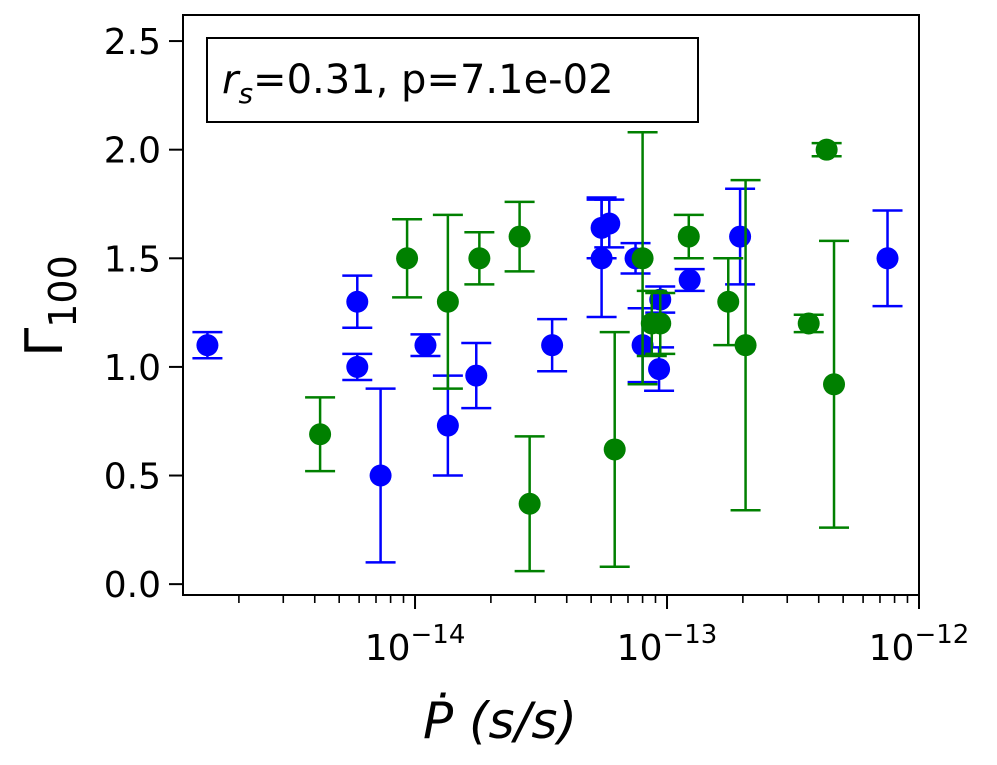 The width and height of the screenshot is (997, 765). Describe the element at coordinates (231, 80) in the screenshot. I see `annotation-var: r` at that location.